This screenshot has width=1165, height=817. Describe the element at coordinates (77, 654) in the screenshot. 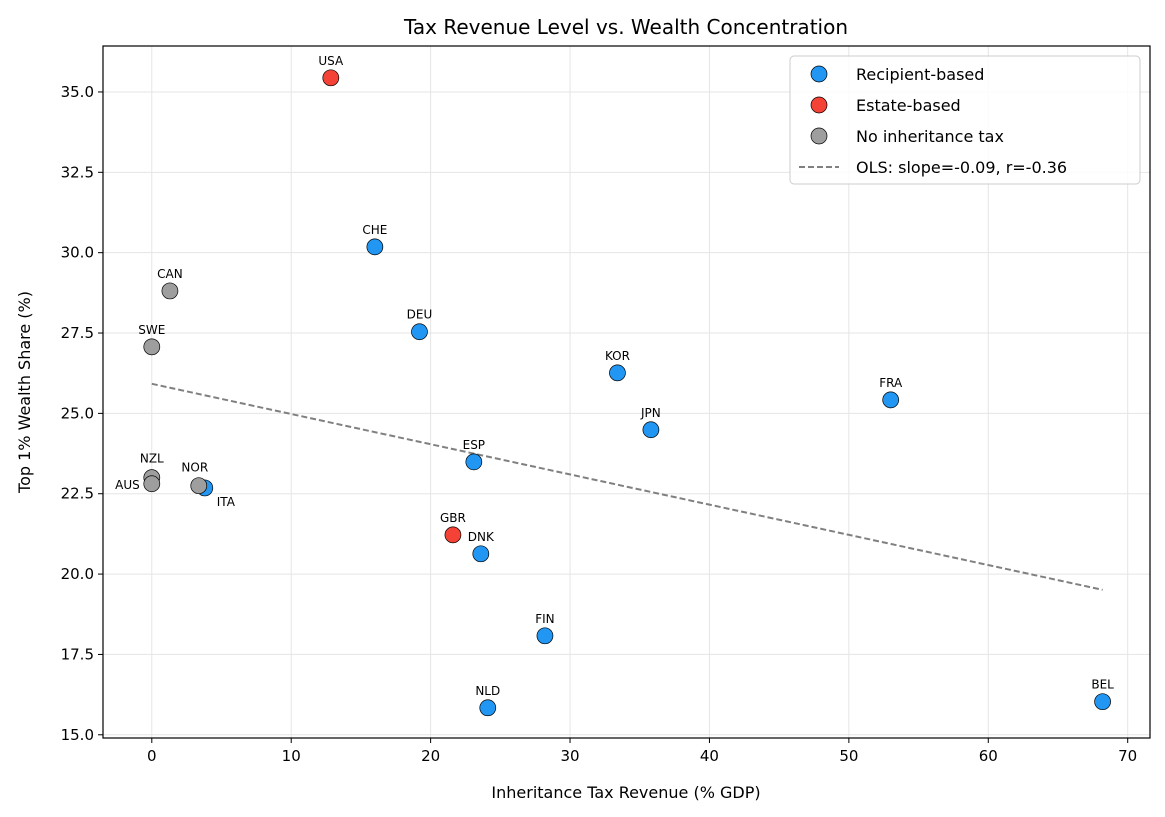

I see `y-tick-label: 17.5` at that location.